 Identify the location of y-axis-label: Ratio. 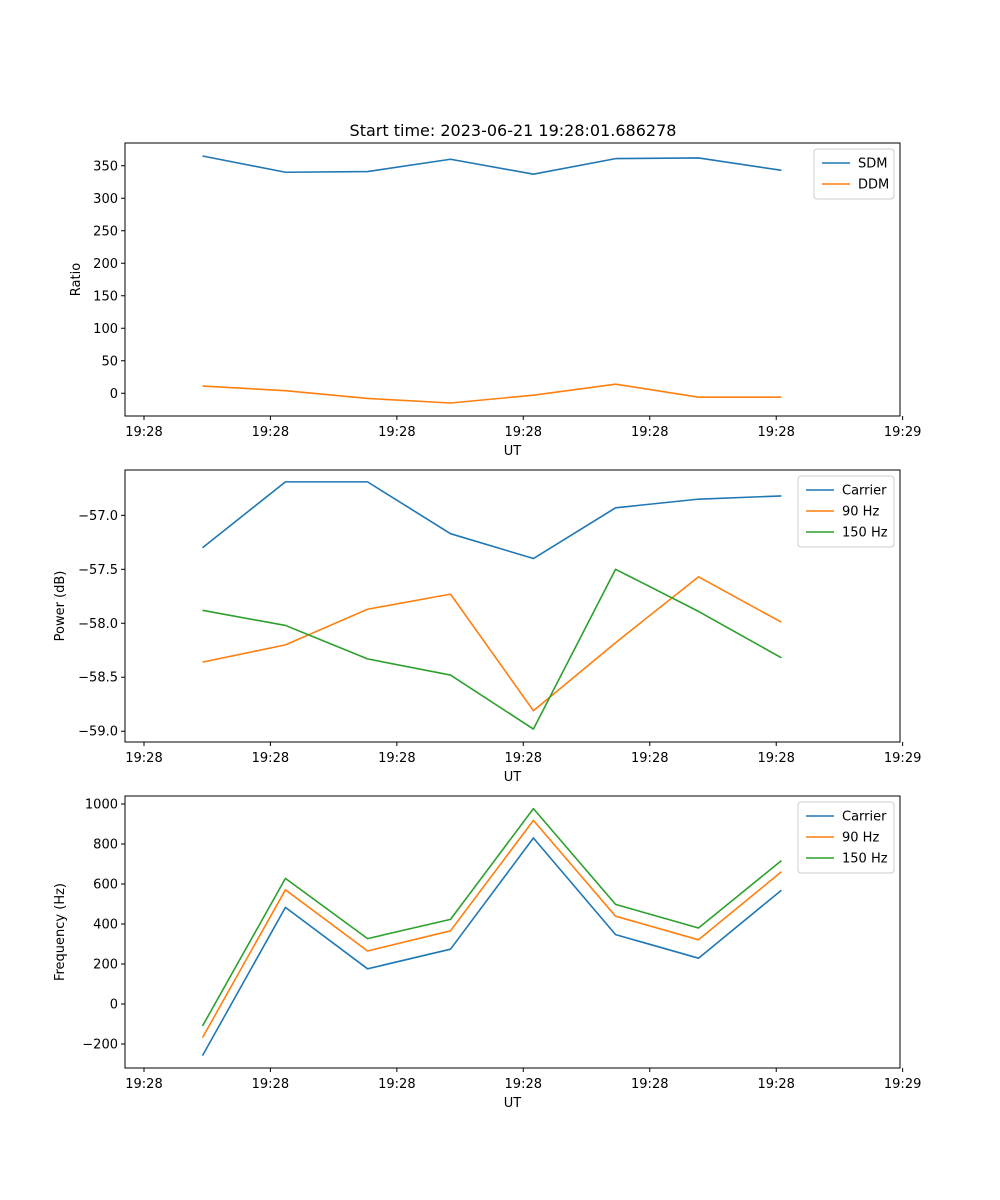
(76, 279).